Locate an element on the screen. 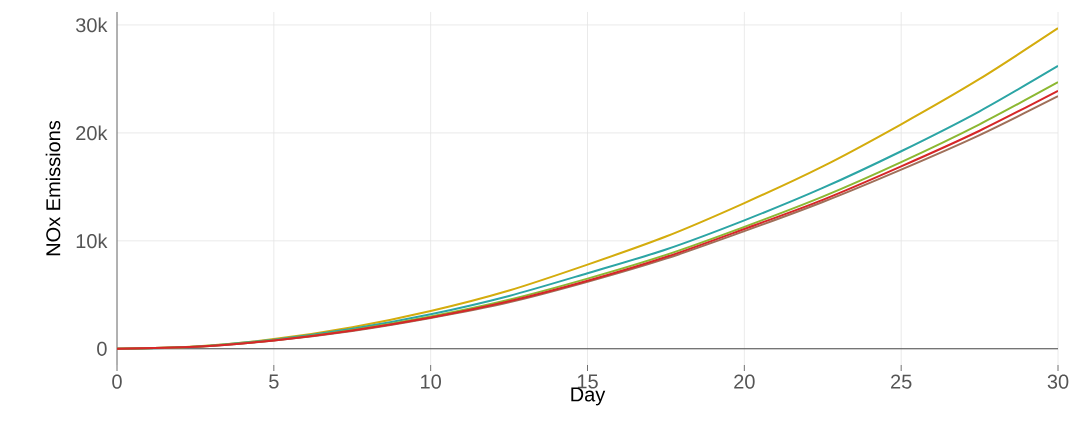  y-tick-label: 30k is located at coordinates (91, 25).